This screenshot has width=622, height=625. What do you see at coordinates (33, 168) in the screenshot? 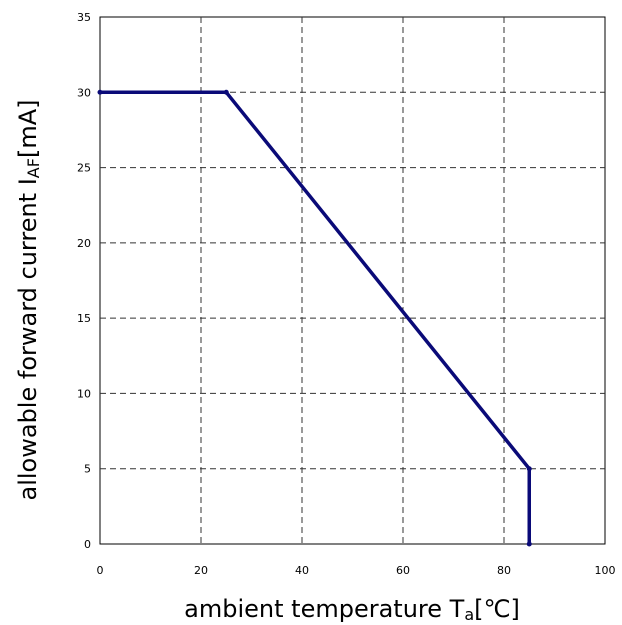
I see `y-axis-title-sub: AF` at bounding box center [33, 168].